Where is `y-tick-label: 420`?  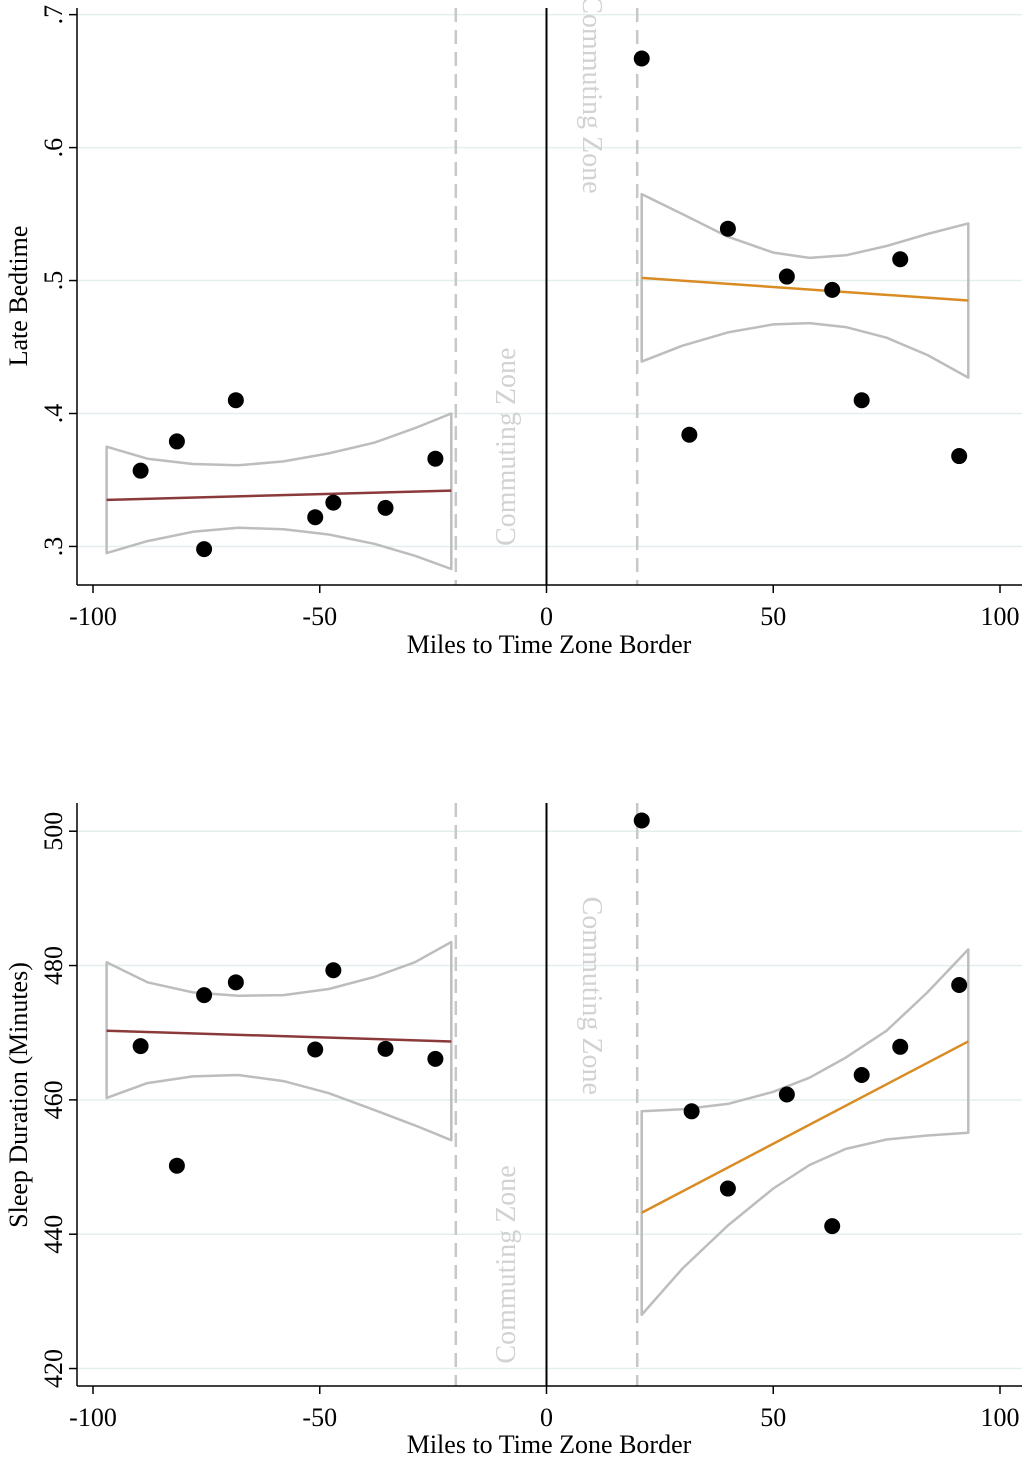
y-tick-label: 420 is located at coordinates (53, 1368).